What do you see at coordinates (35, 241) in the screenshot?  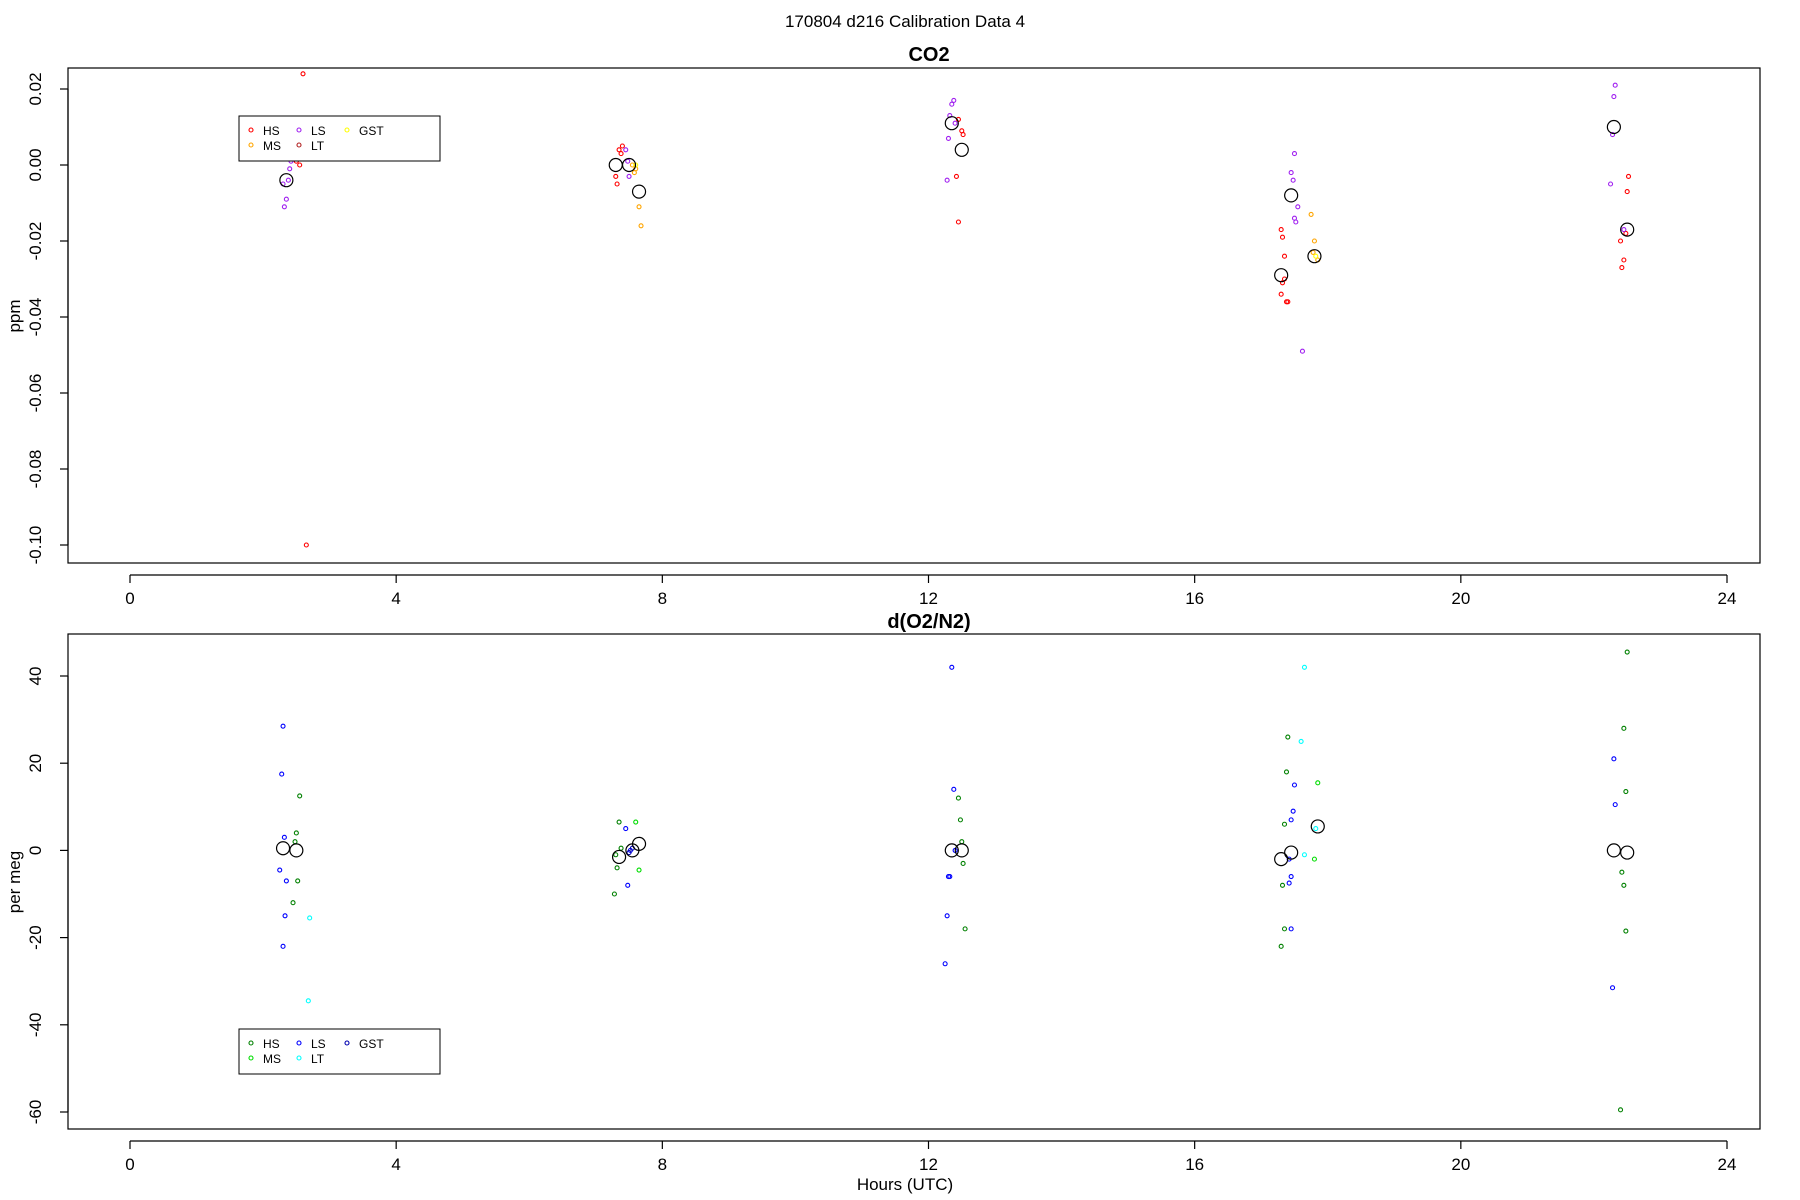 I see `co2-y-tick-label: -0.02` at bounding box center [35, 241].